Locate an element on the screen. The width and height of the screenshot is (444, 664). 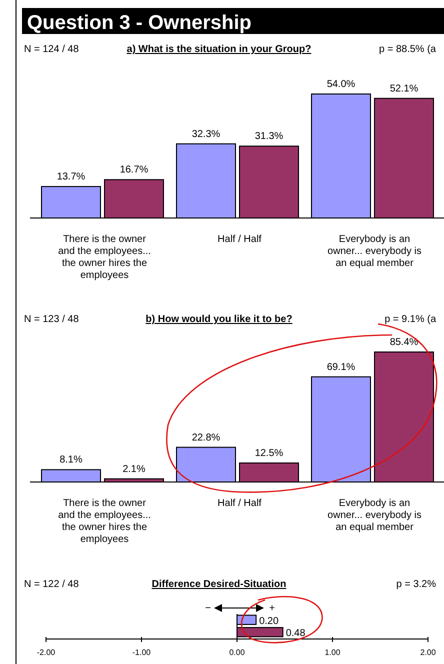
header-strip: Question 3 - Ownership is located at coordinates (233, 21).